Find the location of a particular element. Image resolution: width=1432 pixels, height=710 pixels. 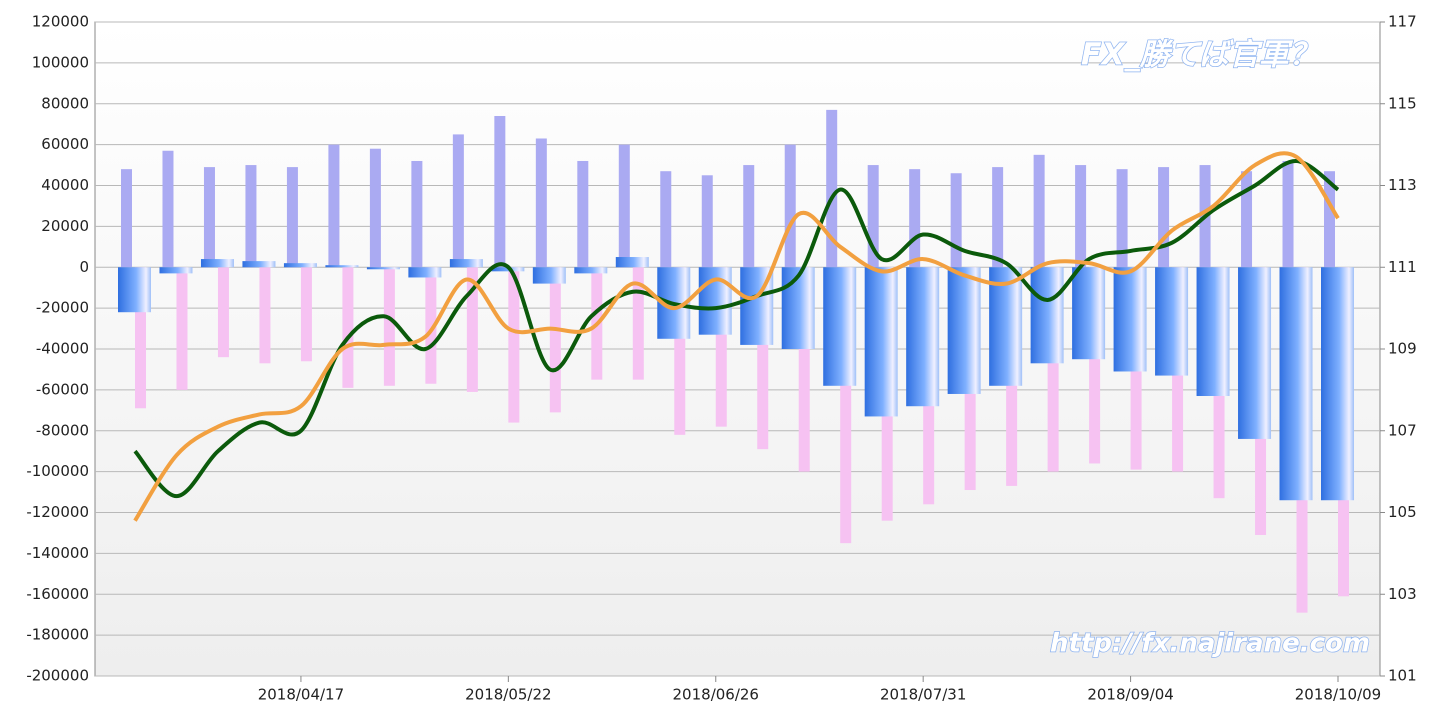

y2-tick-label: 101 is located at coordinates (1402, 676).